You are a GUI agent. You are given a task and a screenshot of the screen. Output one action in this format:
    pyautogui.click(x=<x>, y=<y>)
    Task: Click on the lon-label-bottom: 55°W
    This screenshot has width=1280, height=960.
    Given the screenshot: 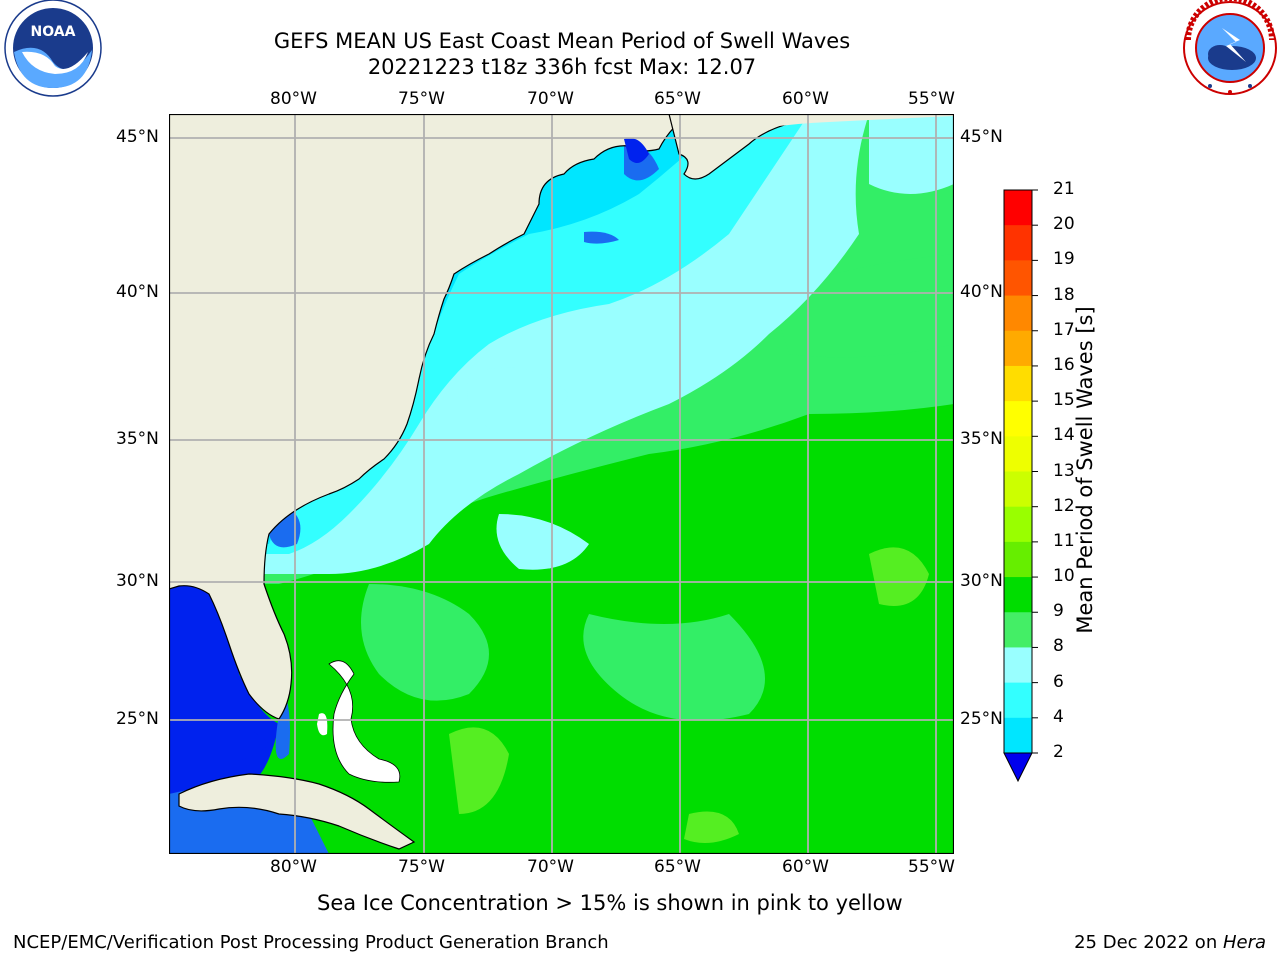 What is the action you would take?
    pyautogui.click(x=931, y=867)
    